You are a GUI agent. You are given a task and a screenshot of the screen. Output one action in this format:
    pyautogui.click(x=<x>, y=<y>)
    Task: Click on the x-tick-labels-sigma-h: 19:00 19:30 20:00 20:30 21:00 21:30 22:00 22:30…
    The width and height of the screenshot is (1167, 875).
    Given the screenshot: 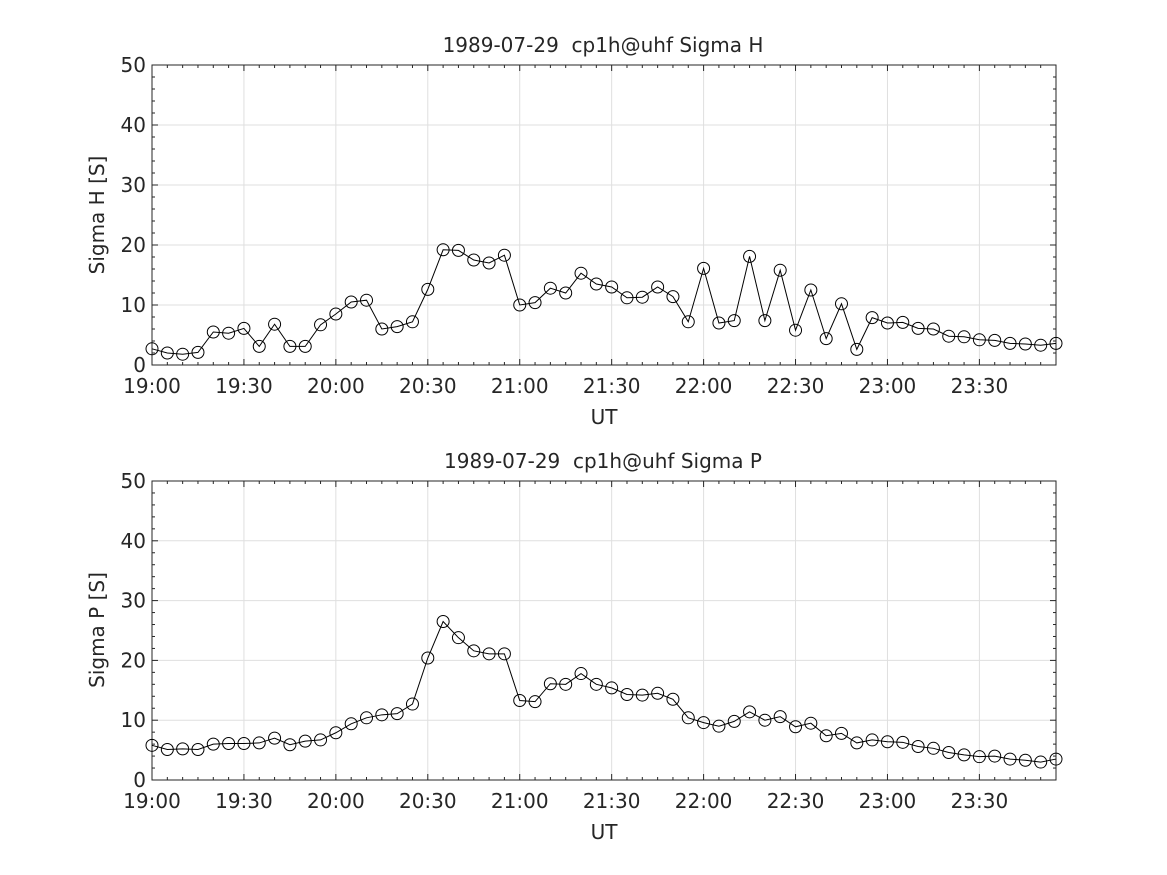 What is the action you would take?
    pyautogui.click(x=565, y=386)
    